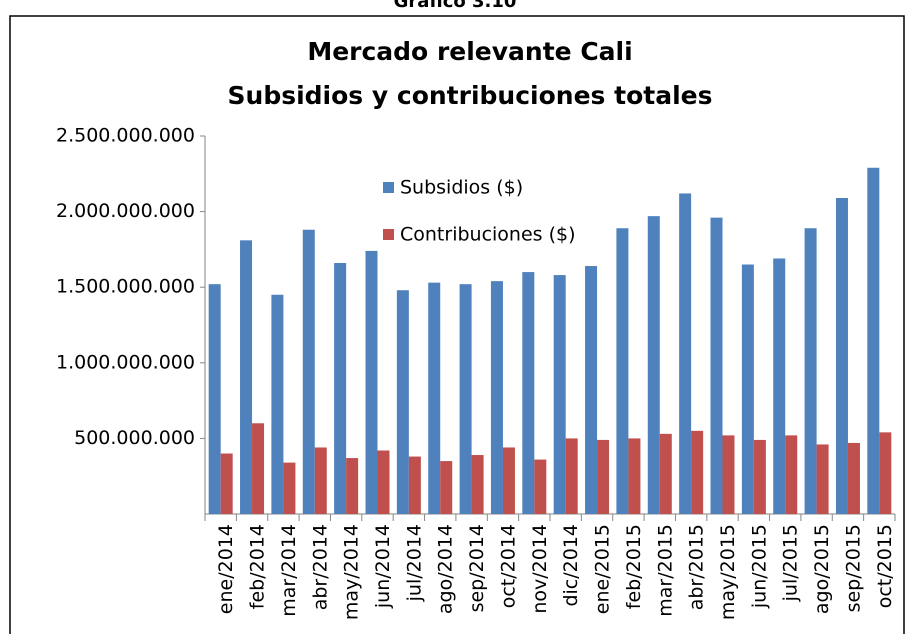 Image resolution: width=909 pixels, height=638 pixels. I want to click on x-tick-label: mar/2014, so click(289, 570).